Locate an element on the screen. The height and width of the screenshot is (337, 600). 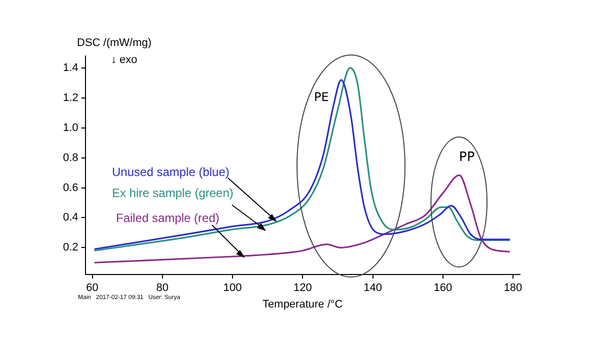
text: Ex hire sample (green) is located at coordinates (173, 193).